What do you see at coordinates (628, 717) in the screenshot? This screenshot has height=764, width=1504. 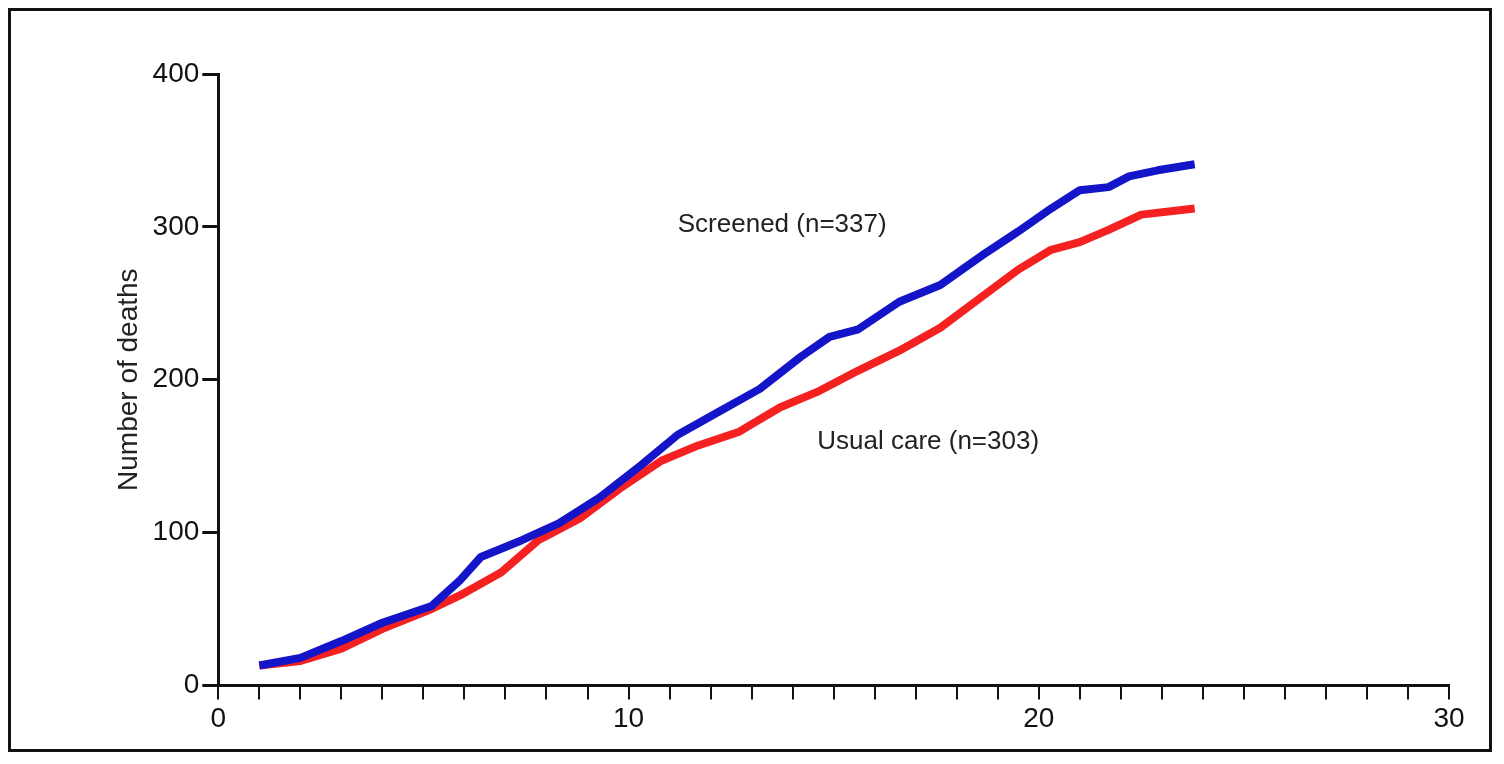 I see `x-tick-label: 10` at bounding box center [628, 717].